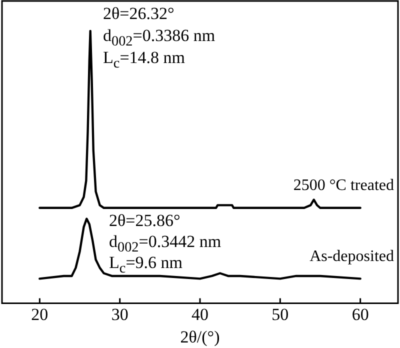 The width and height of the screenshot is (400, 348). I want to click on x-tick-label: 30, so click(119, 314).